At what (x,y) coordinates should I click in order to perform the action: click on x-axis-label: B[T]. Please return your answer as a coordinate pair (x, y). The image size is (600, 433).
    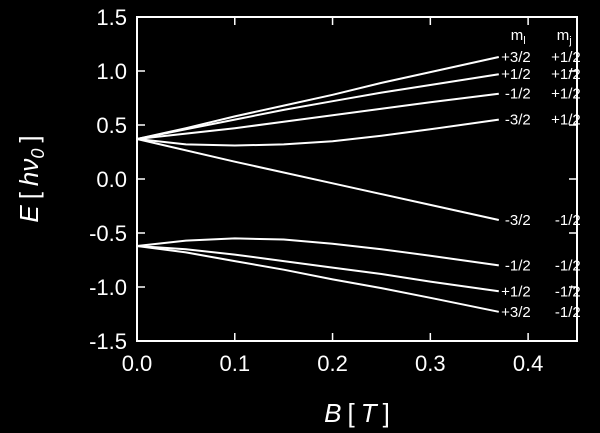
    Looking at the image, I should click on (357, 413).